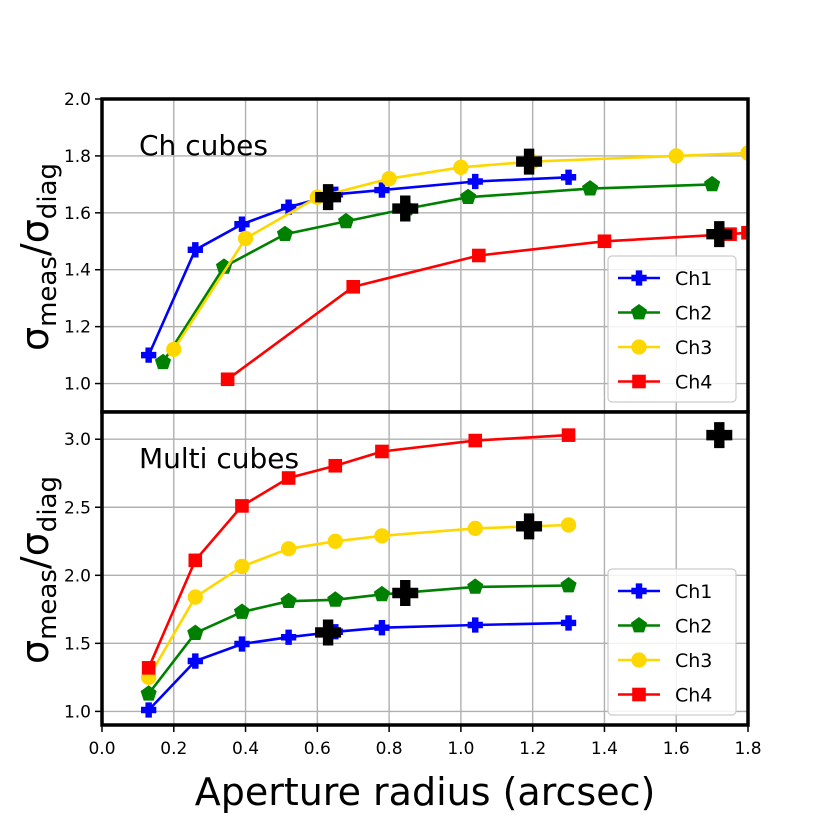  I want to click on x-axis-label: Aperture radius (arcsec), so click(425, 792).